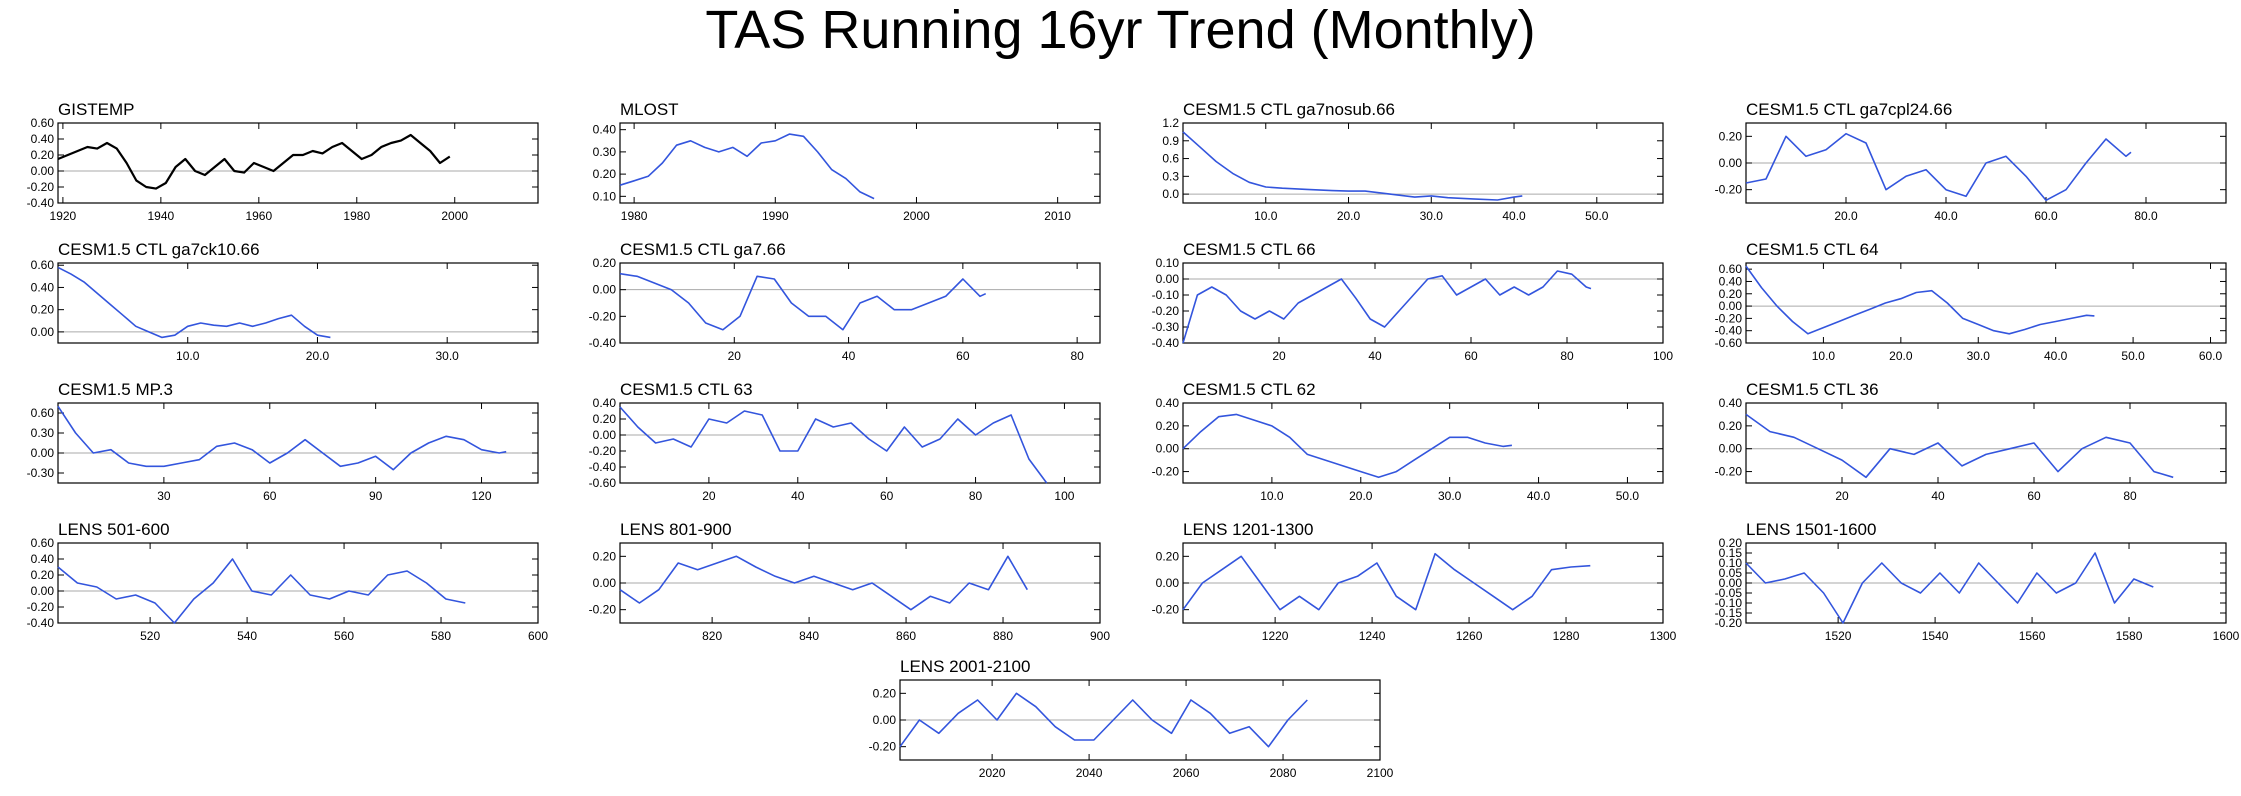 This screenshot has height=796, width=2241. What do you see at coordinates (703, 249) in the screenshot?
I see `panel-title: CESM1.5 CTL ga7.66` at bounding box center [703, 249].